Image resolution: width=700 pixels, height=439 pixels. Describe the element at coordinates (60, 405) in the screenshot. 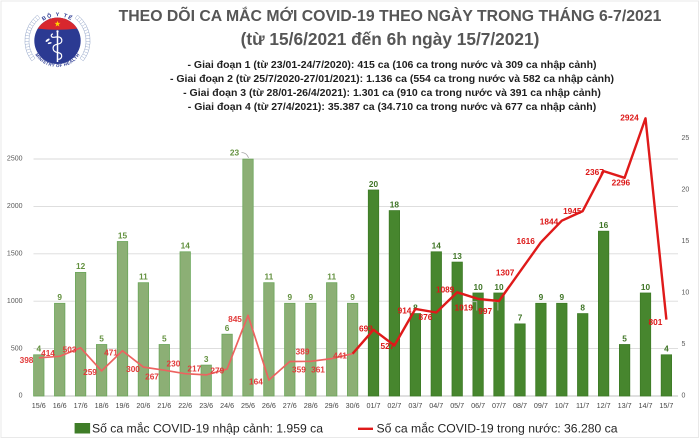

I see `svg-text: 16/6` at that location.